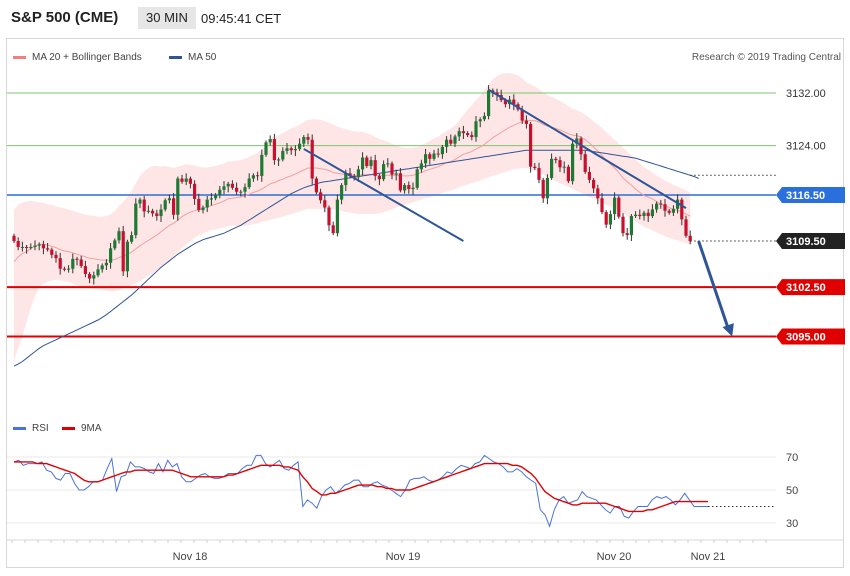 The width and height of the screenshot is (850, 576). Describe the element at coordinates (241, 18) in the screenshot. I see `timestamp: 09:45:41 CET` at that location.